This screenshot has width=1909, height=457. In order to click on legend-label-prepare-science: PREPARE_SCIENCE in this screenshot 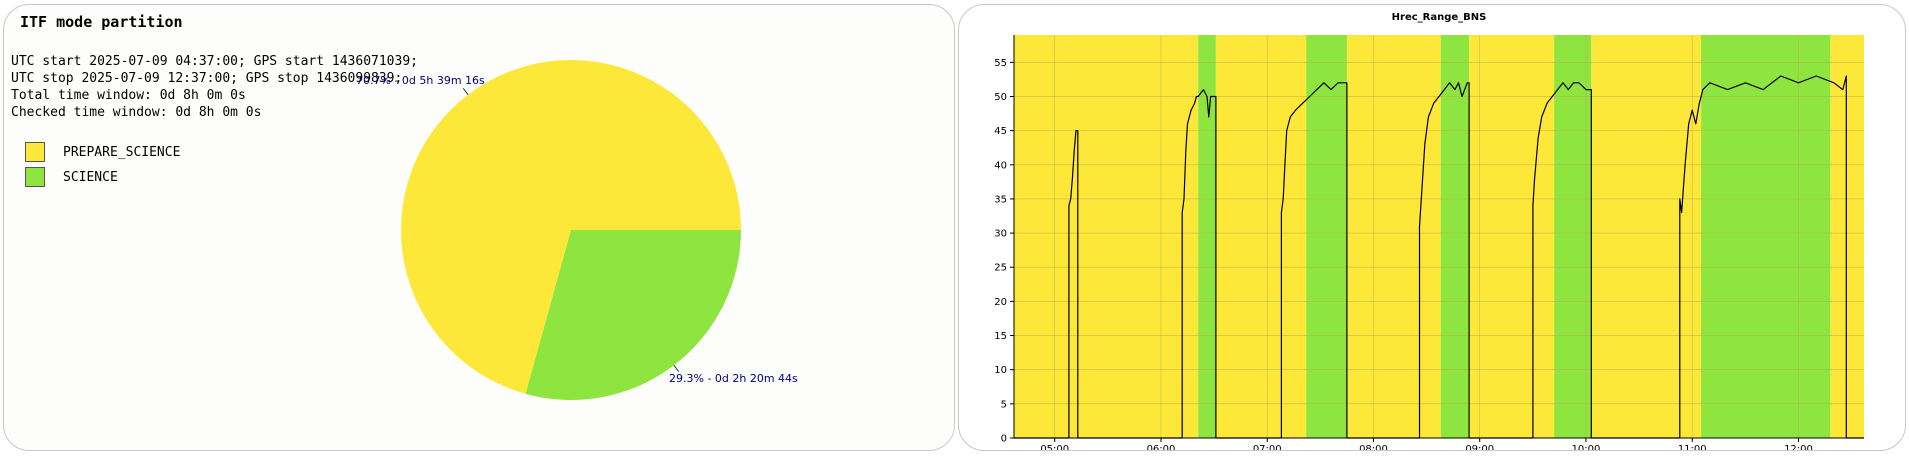, I will do `click(122, 152)`.